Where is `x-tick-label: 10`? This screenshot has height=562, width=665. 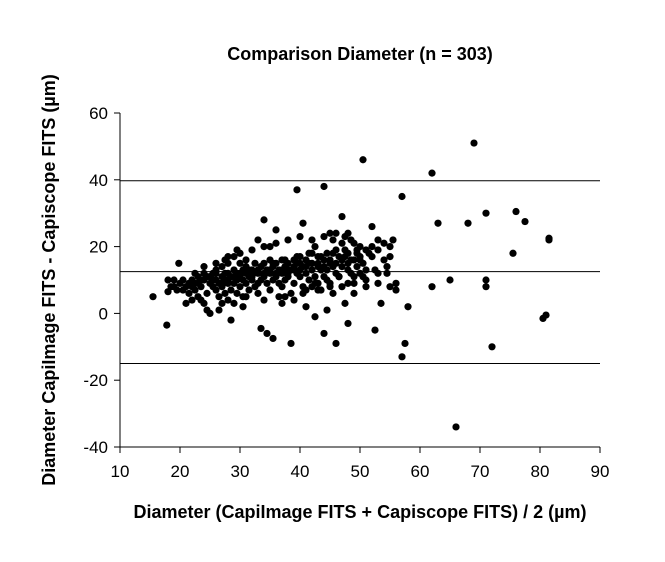
x-tick-label: 10 is located at coordinates (120, 471).